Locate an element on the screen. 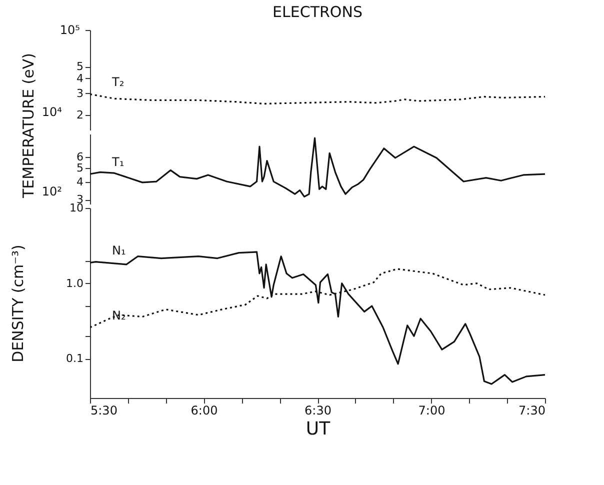 The width and height of the screenshot is (604, 485). text: 10⁴ is located at coordinates (52, 112).